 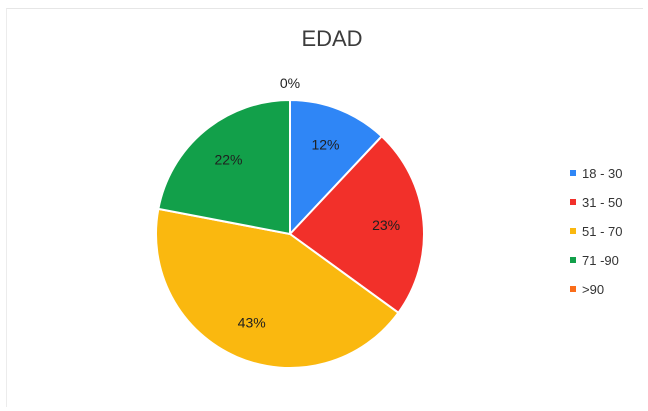 What do you see at coordinates (600, 260) in the screenshot?
I see `legend-label-71-90-3: 71 -90` at bounding box center [600, 260].